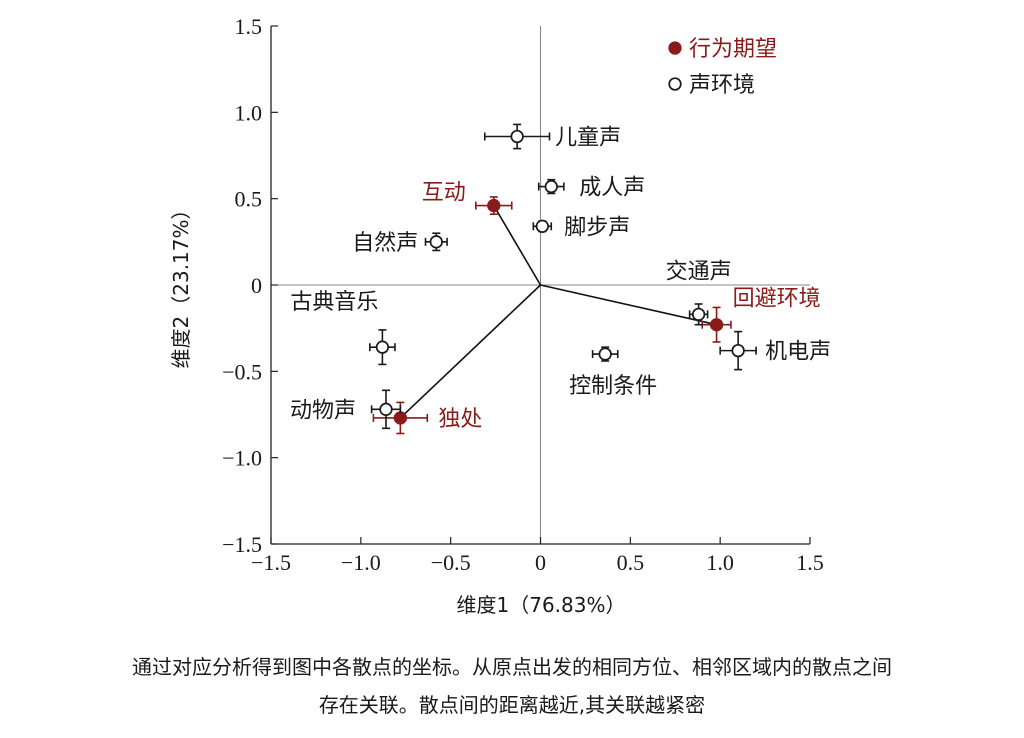 The height and width of the screenshot is (738, 1024). I want to click on point-label: 互动, so click(444, 193).